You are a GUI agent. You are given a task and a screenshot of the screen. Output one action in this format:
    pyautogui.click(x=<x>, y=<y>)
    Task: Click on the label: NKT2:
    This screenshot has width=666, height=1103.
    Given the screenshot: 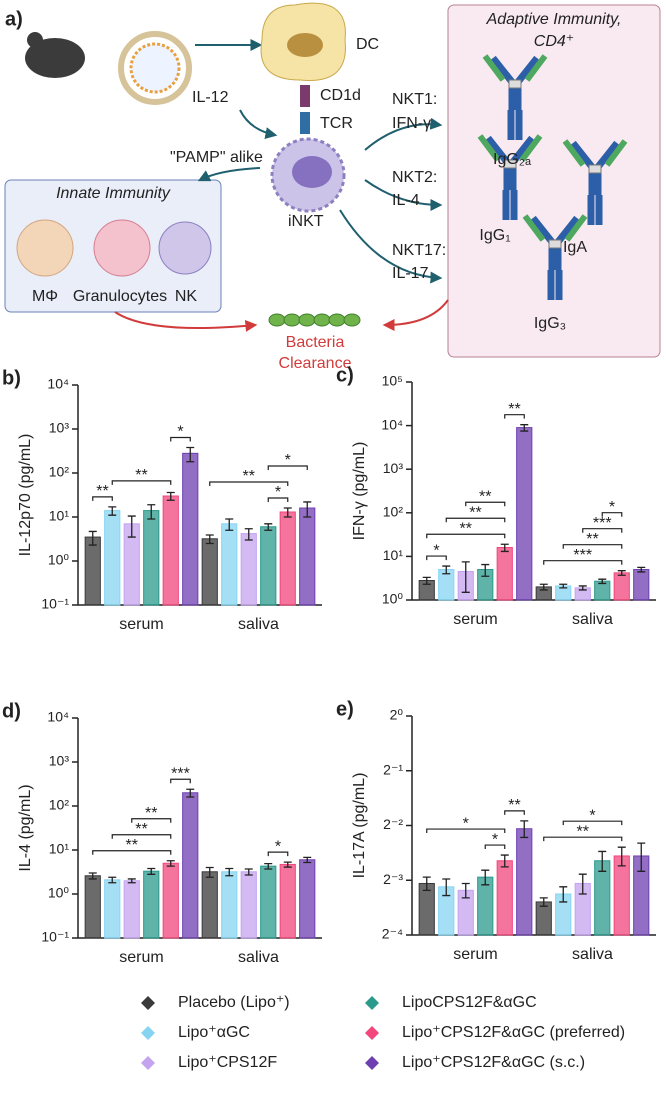 What is the action you would take?
    pyautogui.click(x=414, y=177)
    